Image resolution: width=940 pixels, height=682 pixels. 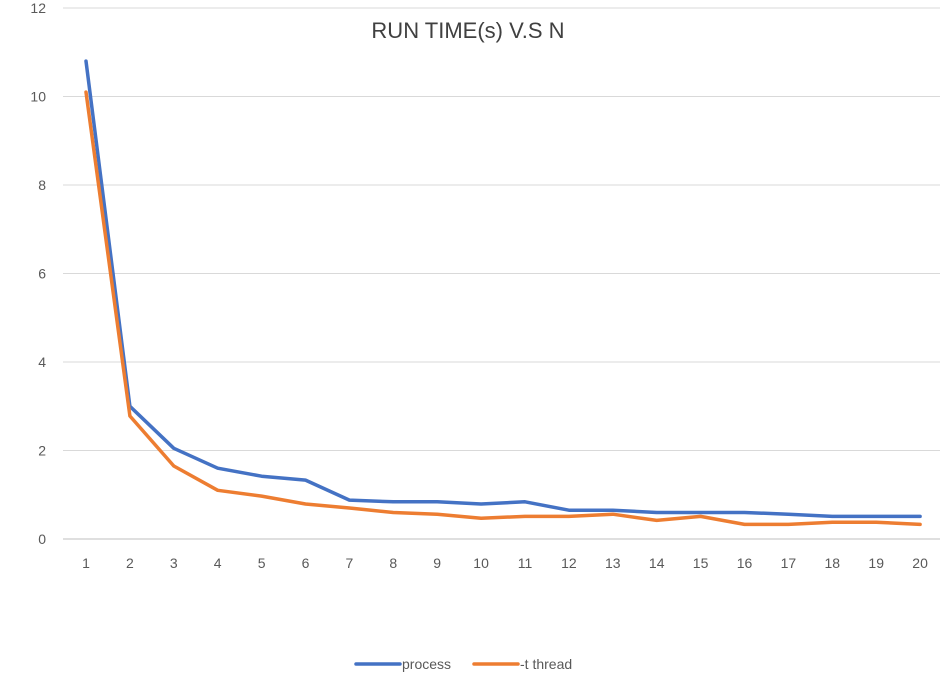 What do you see at coordinates (306, 563) in the screenshot?
I see `x-tick-label: 6` at bounding box center [306, 563].